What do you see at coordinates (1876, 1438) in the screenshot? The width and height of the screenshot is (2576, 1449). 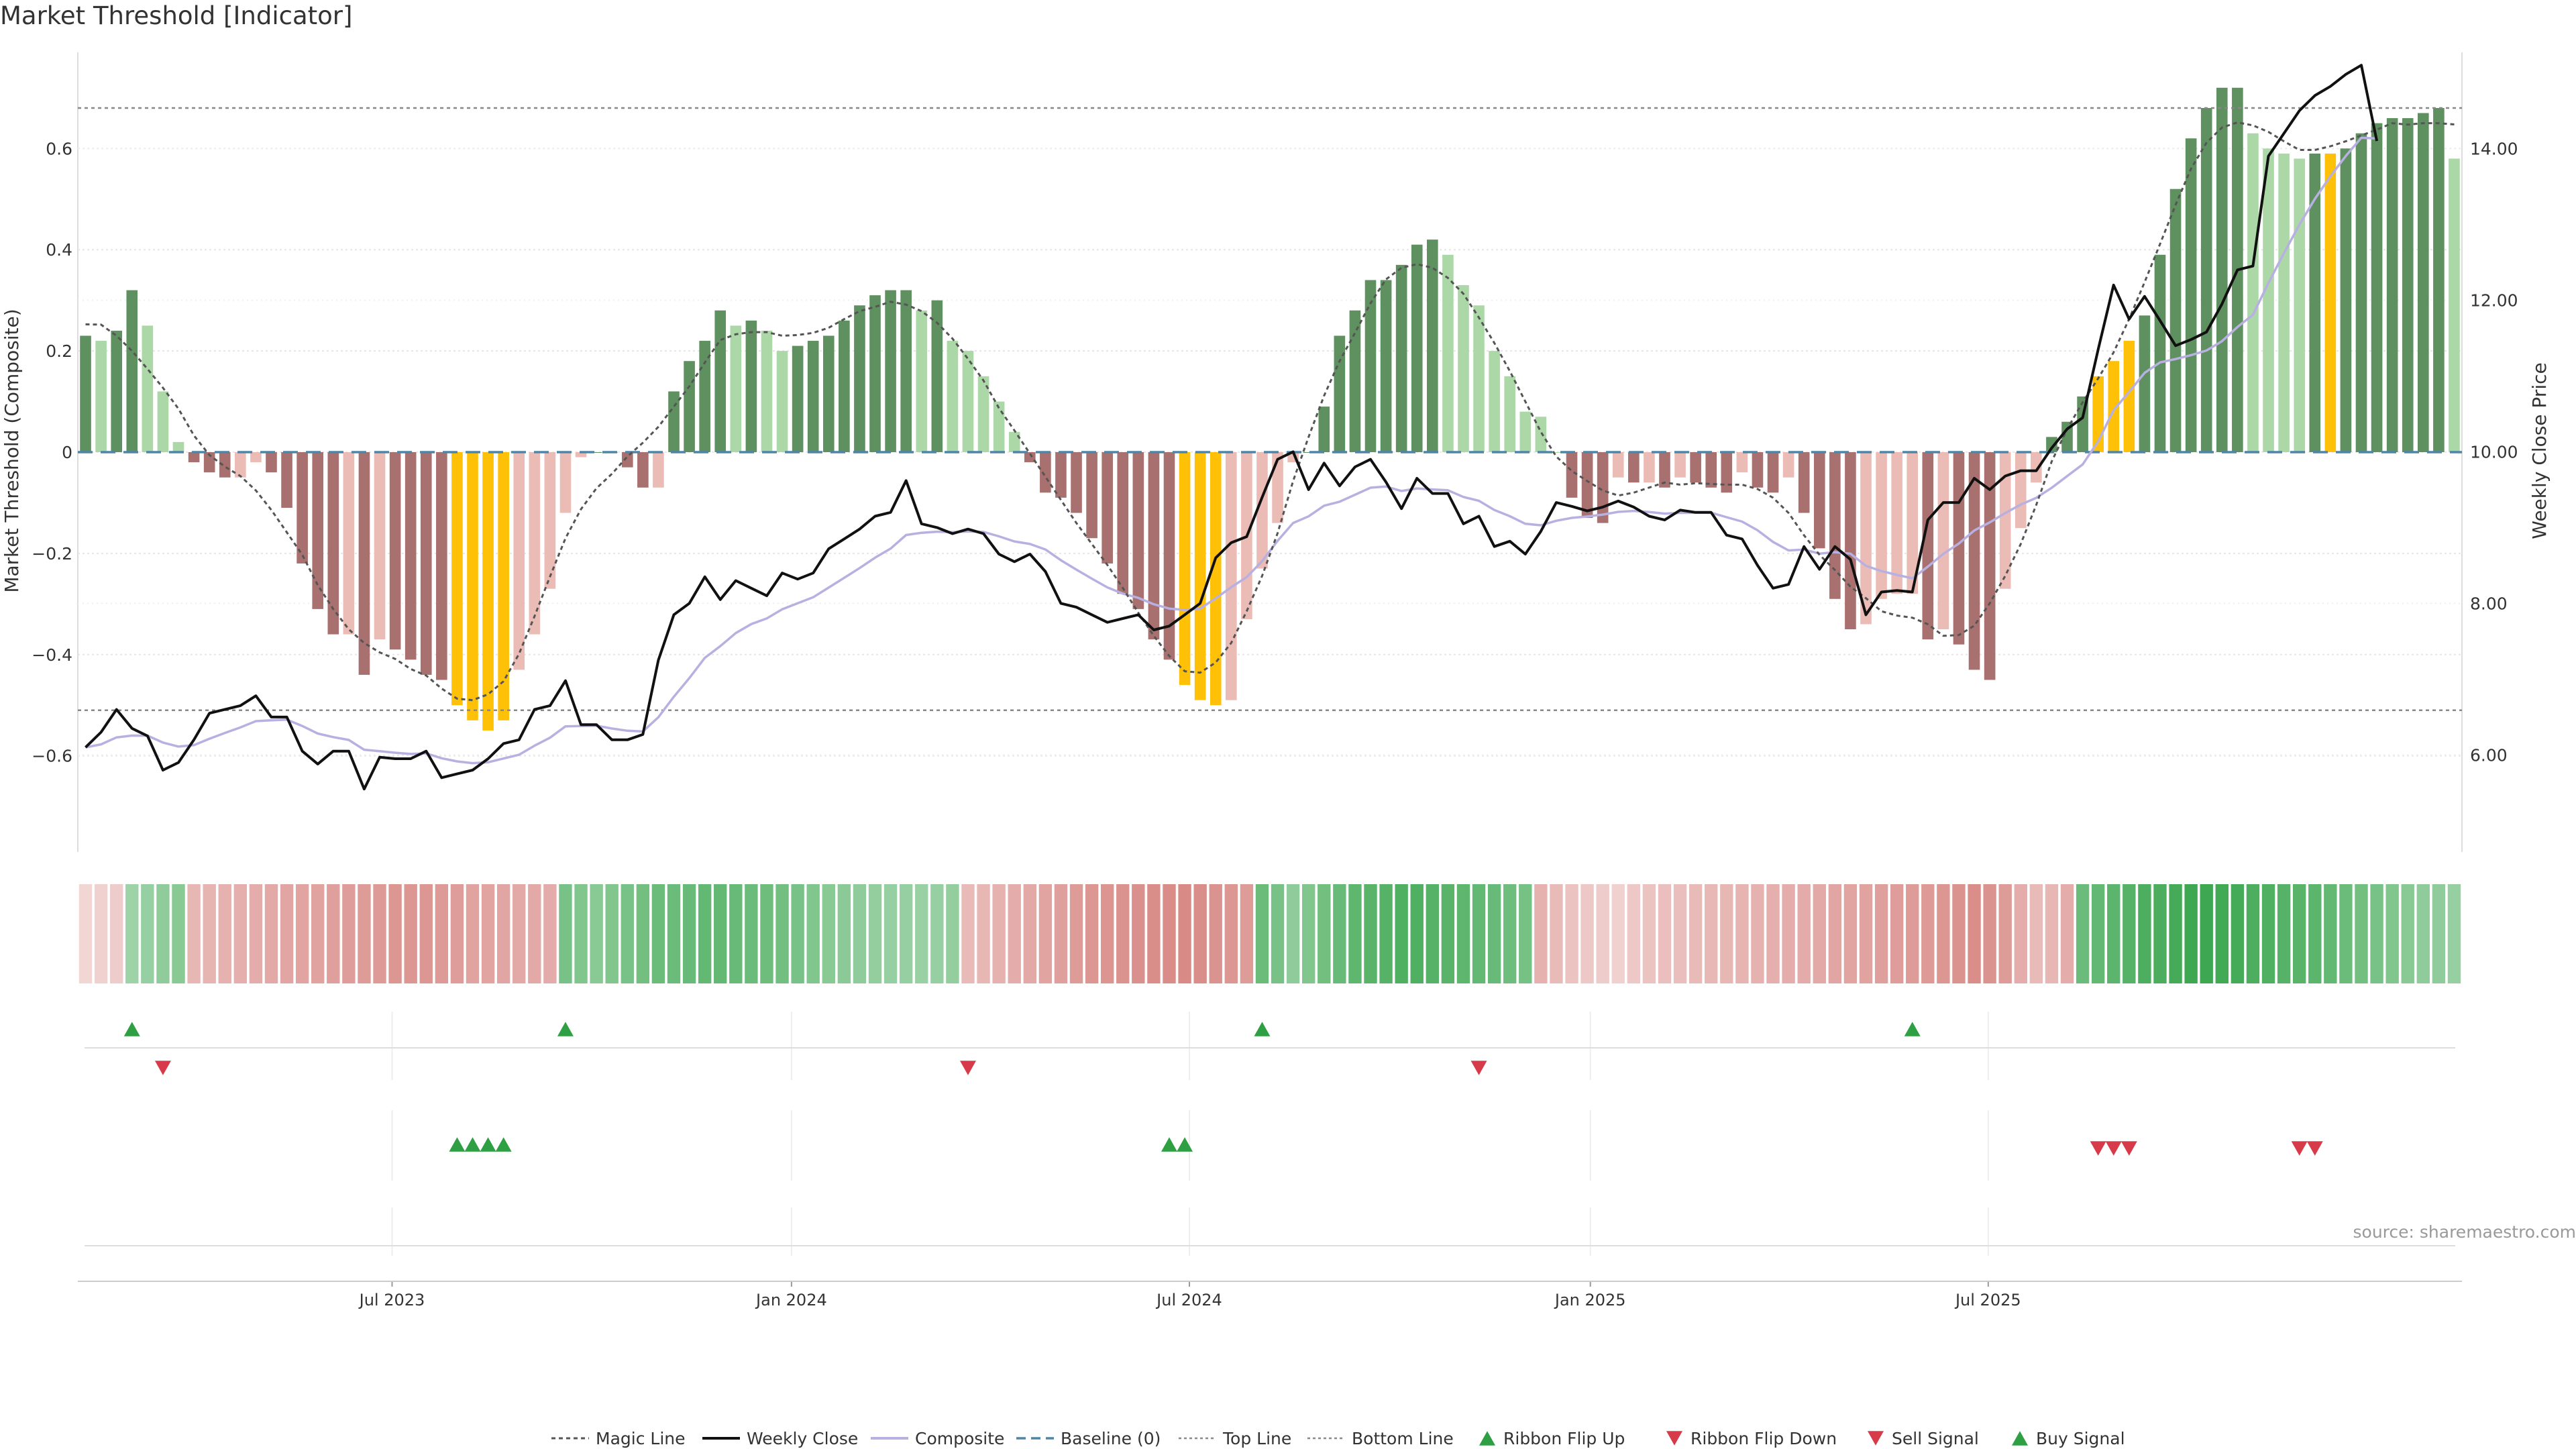 I see `legend-swatch-sell` at bounding box center [1876, 1438].